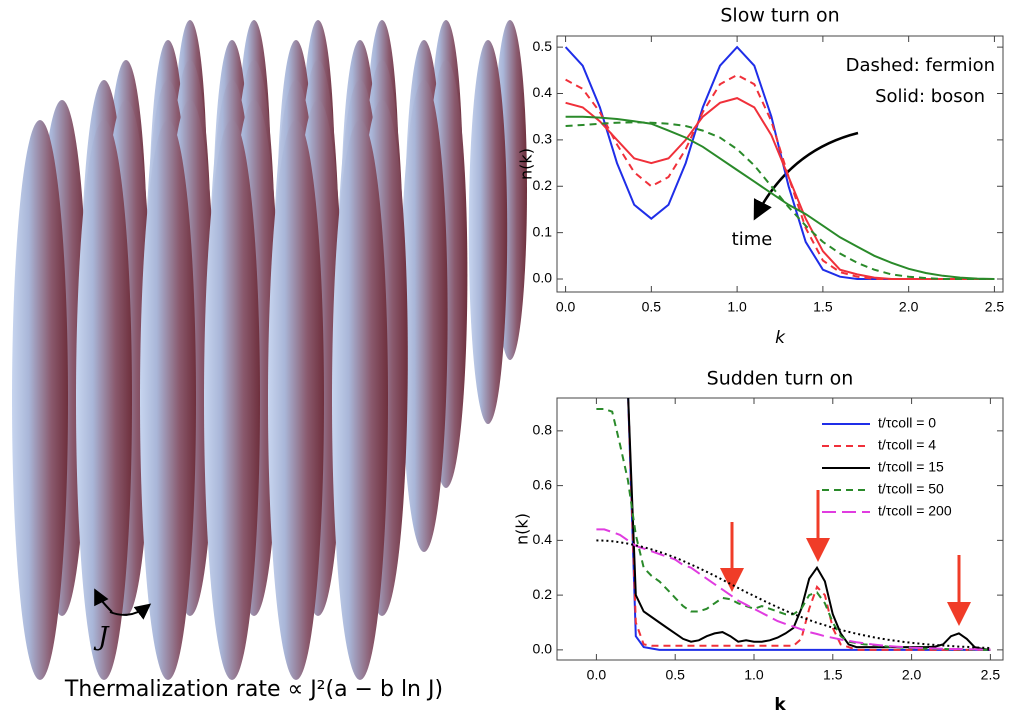 This screenshot has width=1015, height=717. Describe the element at coordinates (806, 176) in the screenshot. I see `time-arrow` at that location.